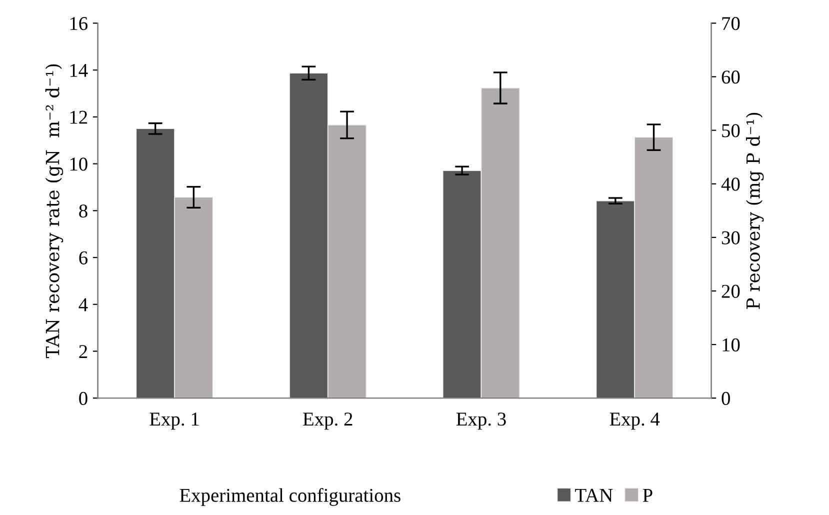 Image resolution: width=829 pixels, height=515 pixels. I want to click on x-axis-title: Experimental configurations, so click(290, 497).